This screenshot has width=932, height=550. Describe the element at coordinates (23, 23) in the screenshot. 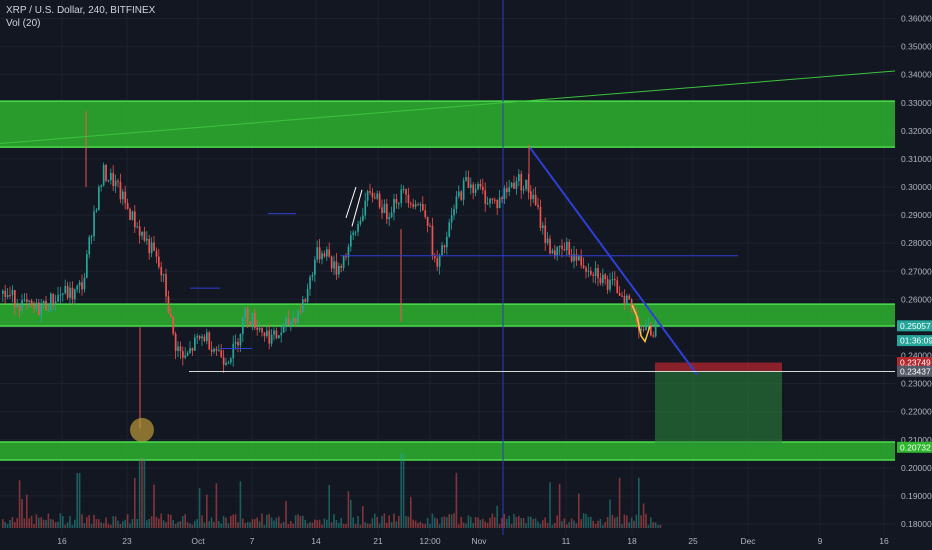

I see `volume-indicator-label: Vol (20)` at that location.